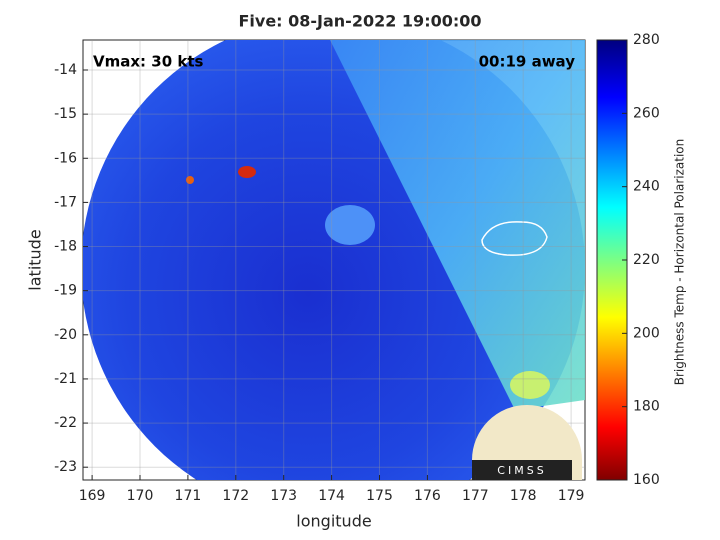  What do you see at coordinates (646, 333) in the screenshot?
I see `colorbar-tick-label: 200` at bounding box center [646, 333].